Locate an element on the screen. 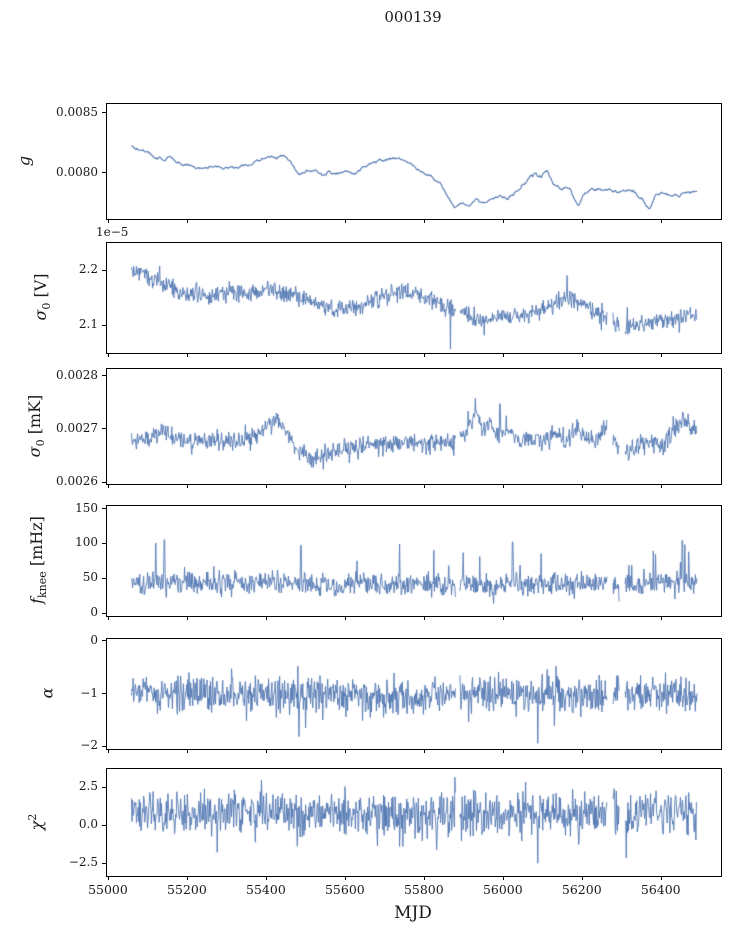  plot-canvas-gain is located at coordinates (414, 161).